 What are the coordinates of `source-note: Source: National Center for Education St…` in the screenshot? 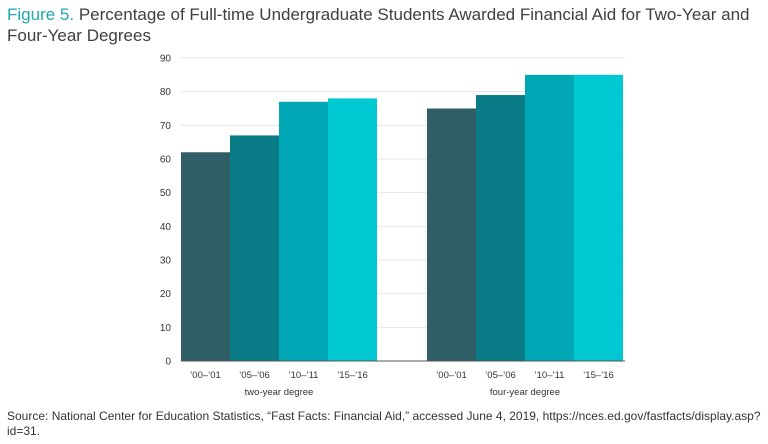 It's located at (384, 423).